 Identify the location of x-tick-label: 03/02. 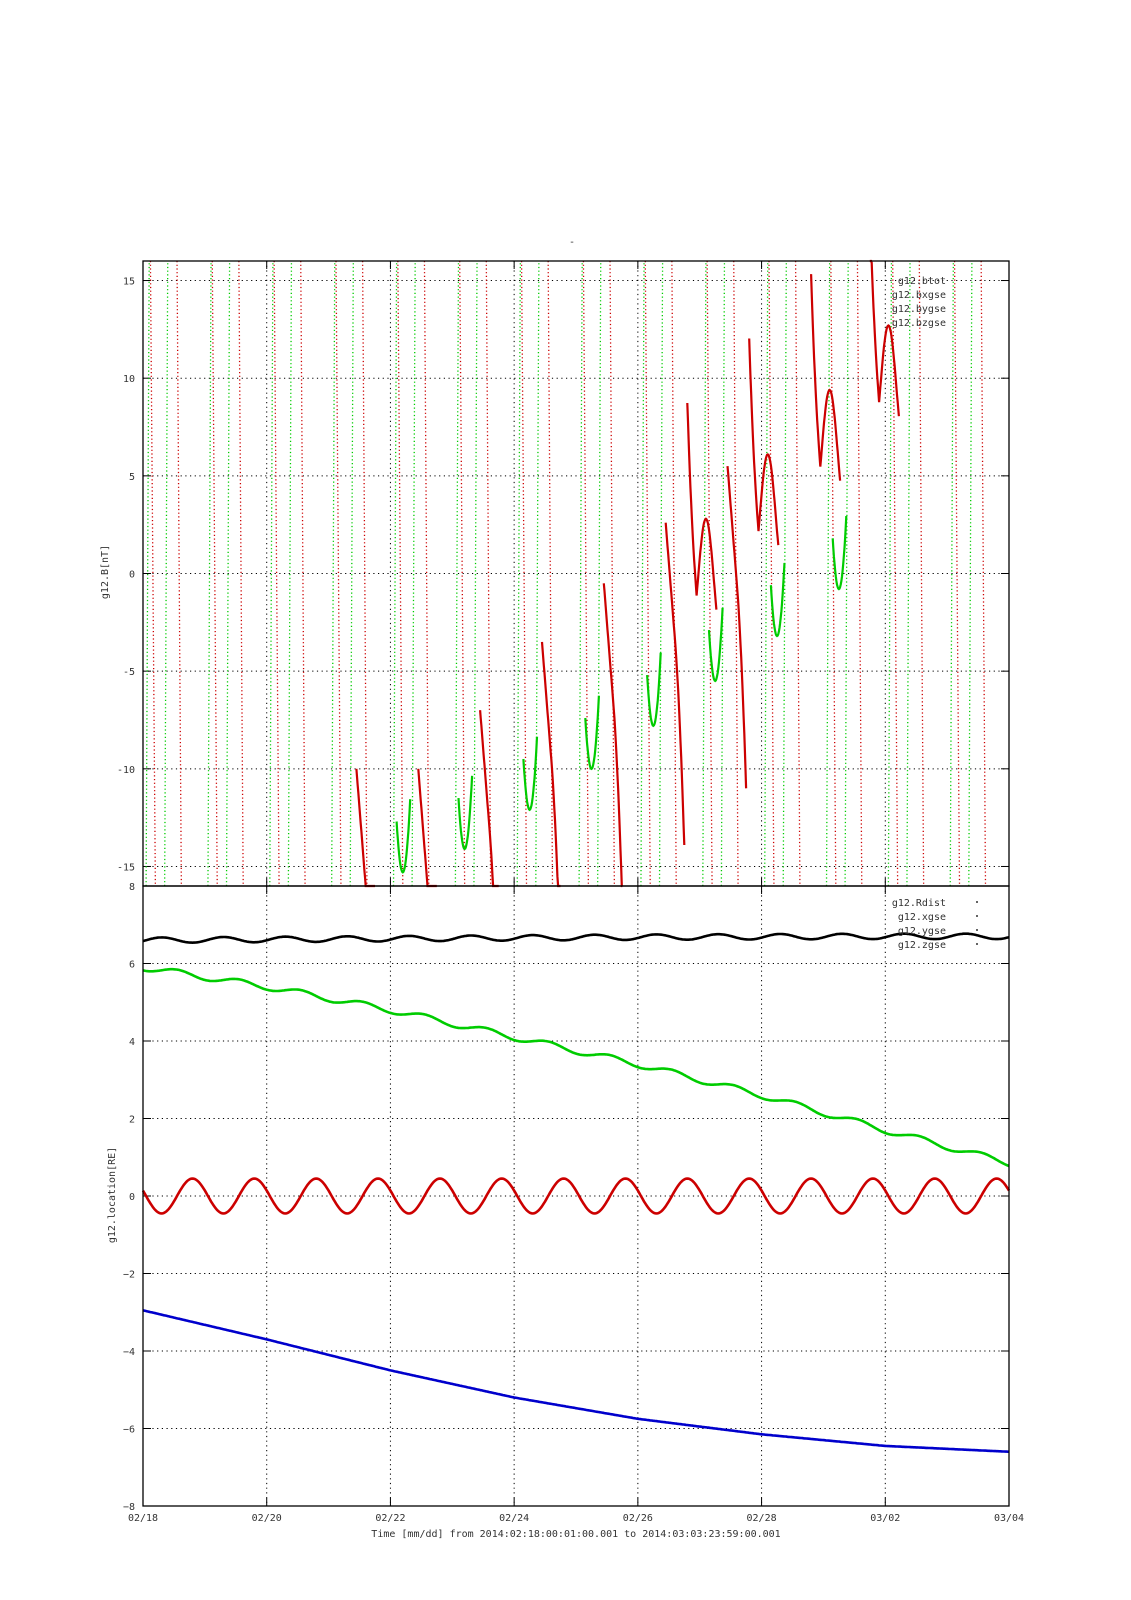
(885, 1518).